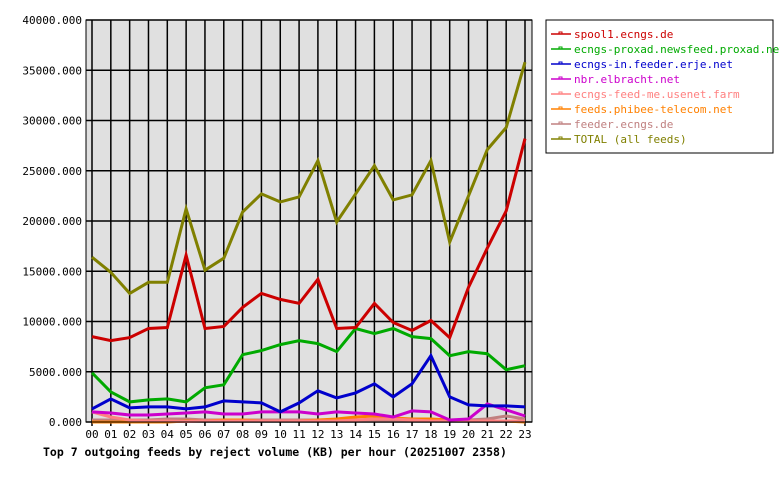 The width and height of the screenshot is (780, 480). What do you see at coordinates (298, 434) in the screenshot?
I see `x-tick-label: 11` at bounding box center [298, 434].